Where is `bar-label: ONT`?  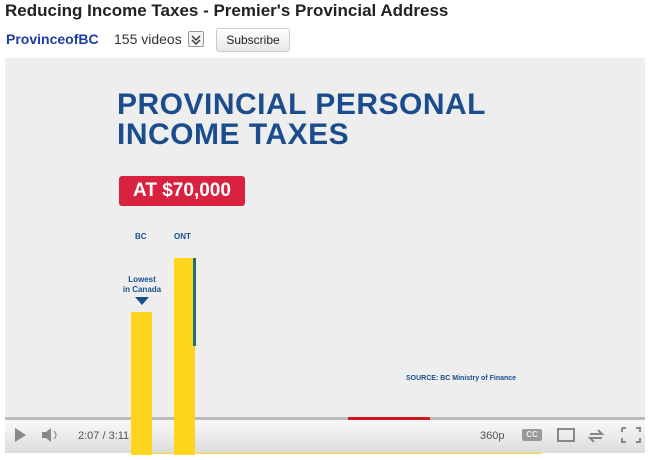
bar-label: ONT is located at coordinates (182, 236).